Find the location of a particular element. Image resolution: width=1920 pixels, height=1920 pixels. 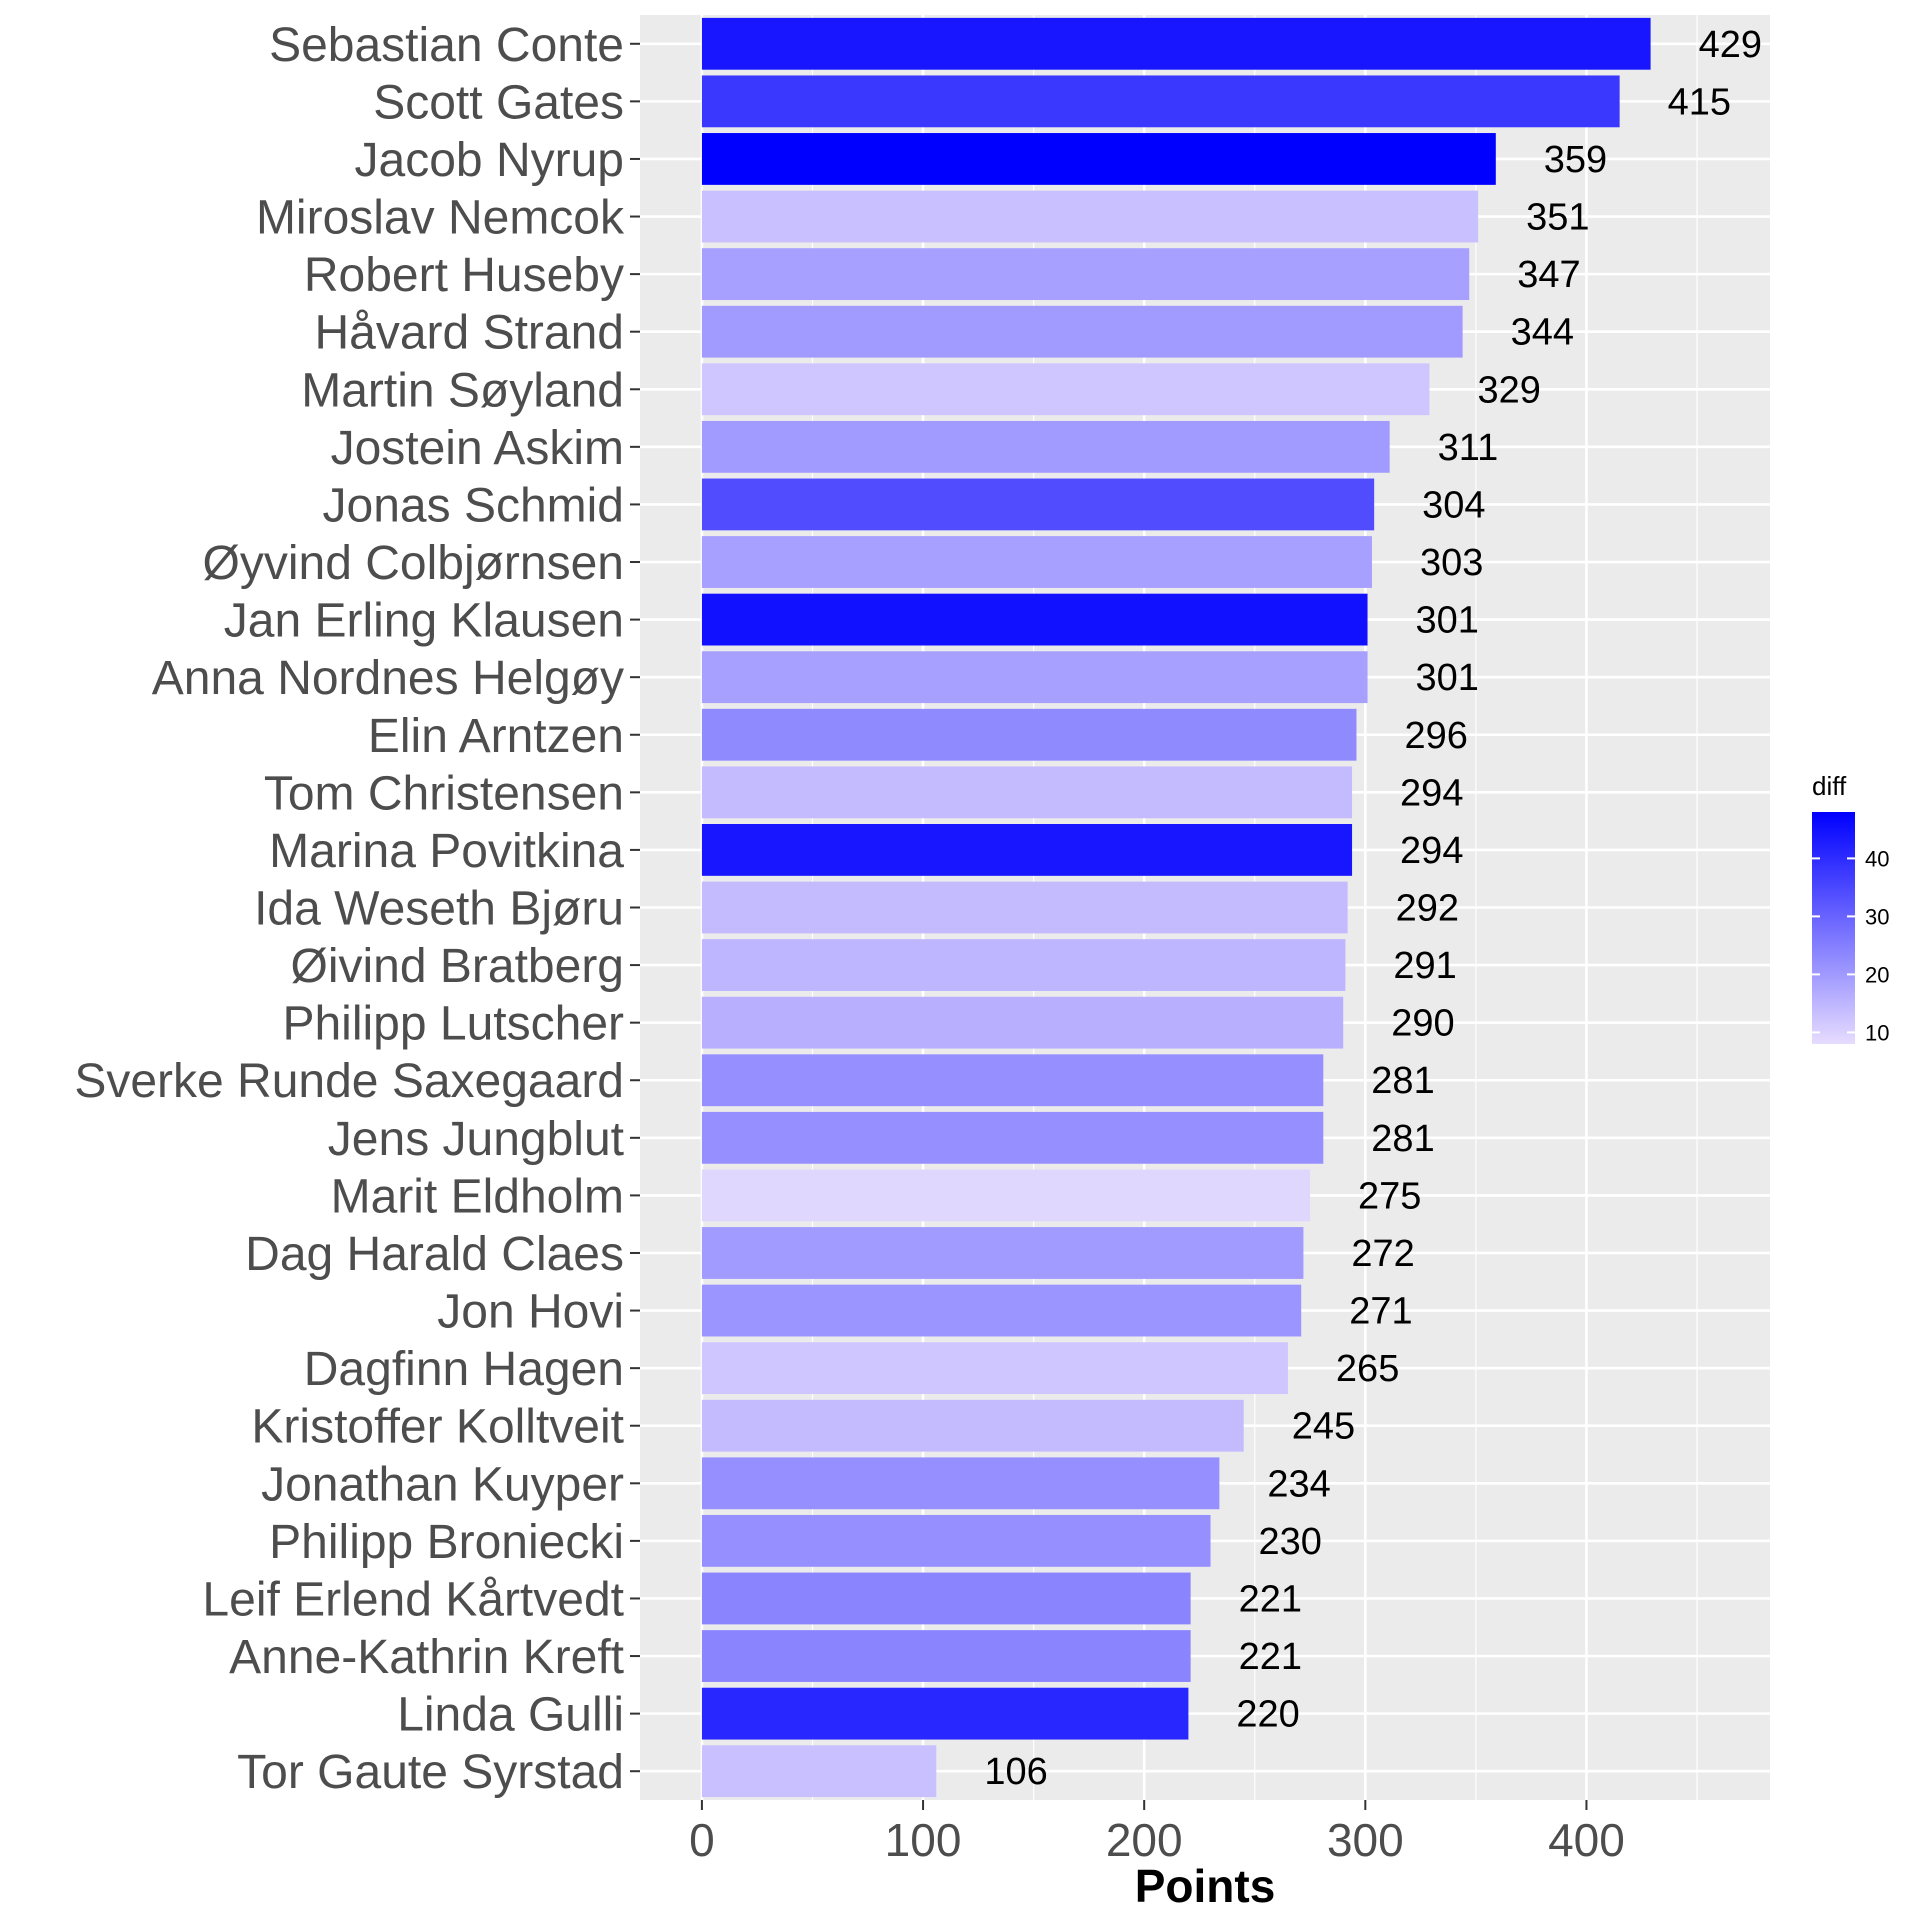

bar-value-label: 275 is located at coordinates (1389, 1196).